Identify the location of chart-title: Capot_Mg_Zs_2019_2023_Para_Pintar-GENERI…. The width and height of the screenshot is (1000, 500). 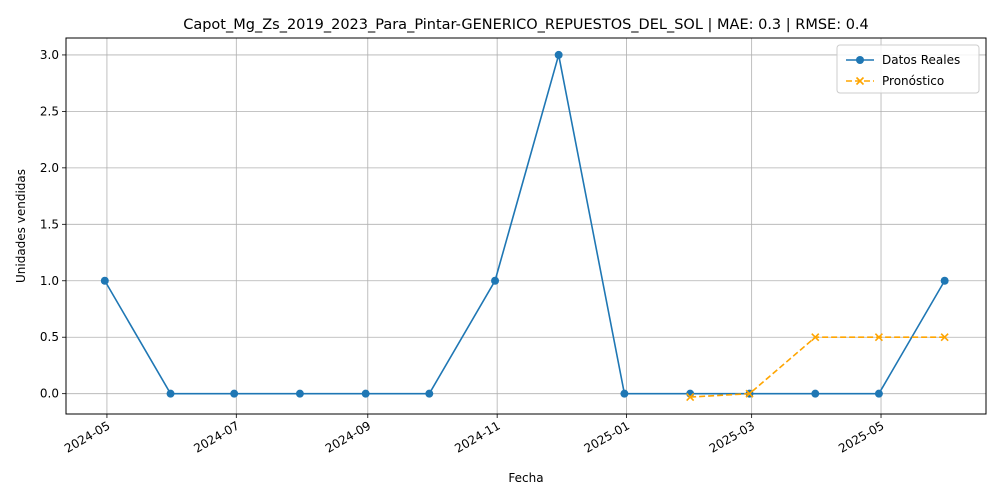
(526, 25).